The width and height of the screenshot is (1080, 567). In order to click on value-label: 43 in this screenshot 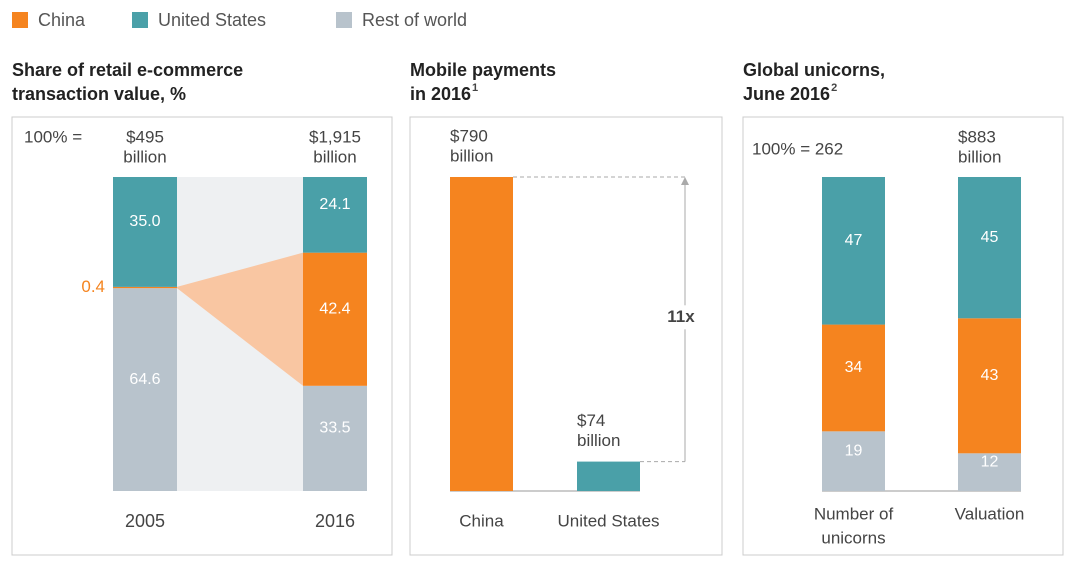, I will do `click(990, 375)`.